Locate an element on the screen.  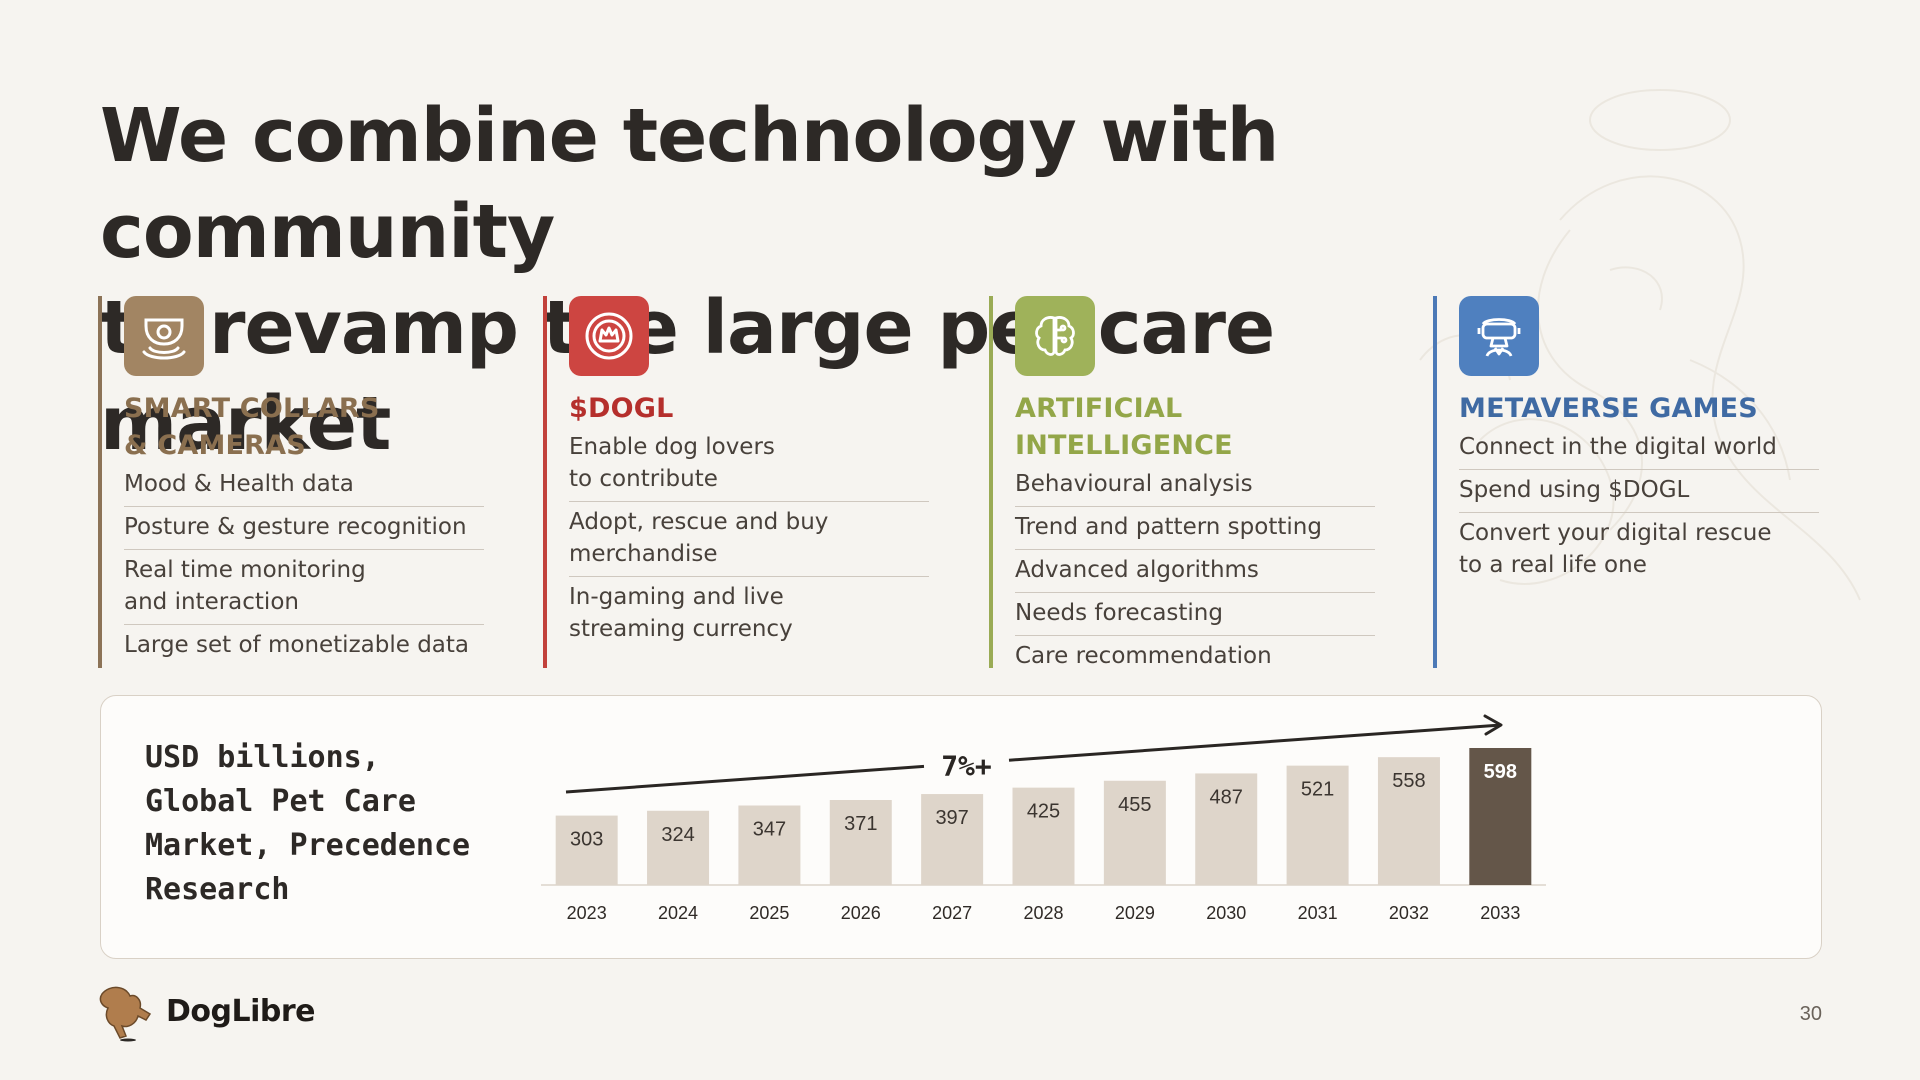
item-line: Large set of monetizable data is located at coordinates (296, 645).